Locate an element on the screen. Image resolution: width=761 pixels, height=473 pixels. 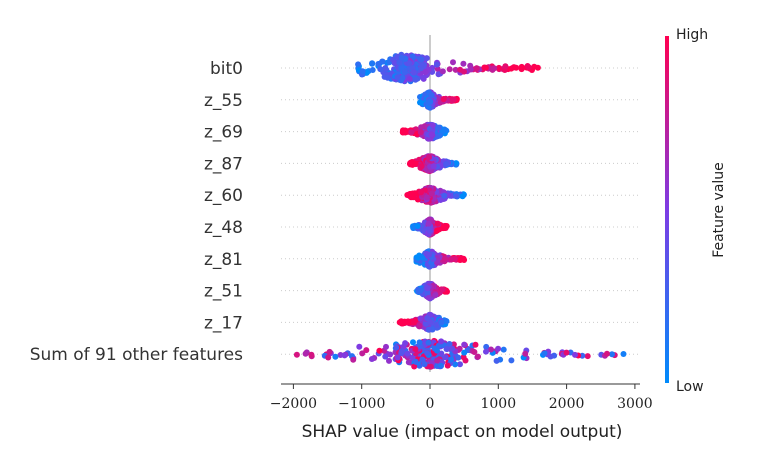
x-tick-label: 3000 is located at coordinates (635, 404).